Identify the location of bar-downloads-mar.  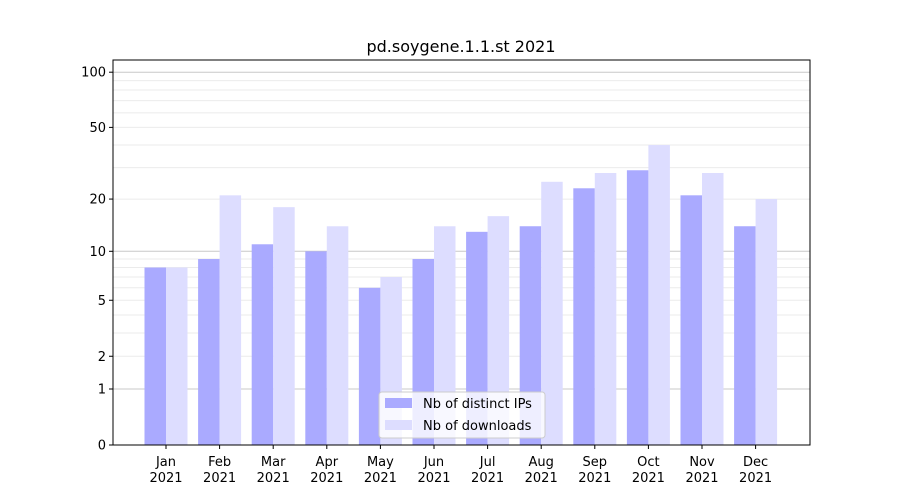
(284, 326).